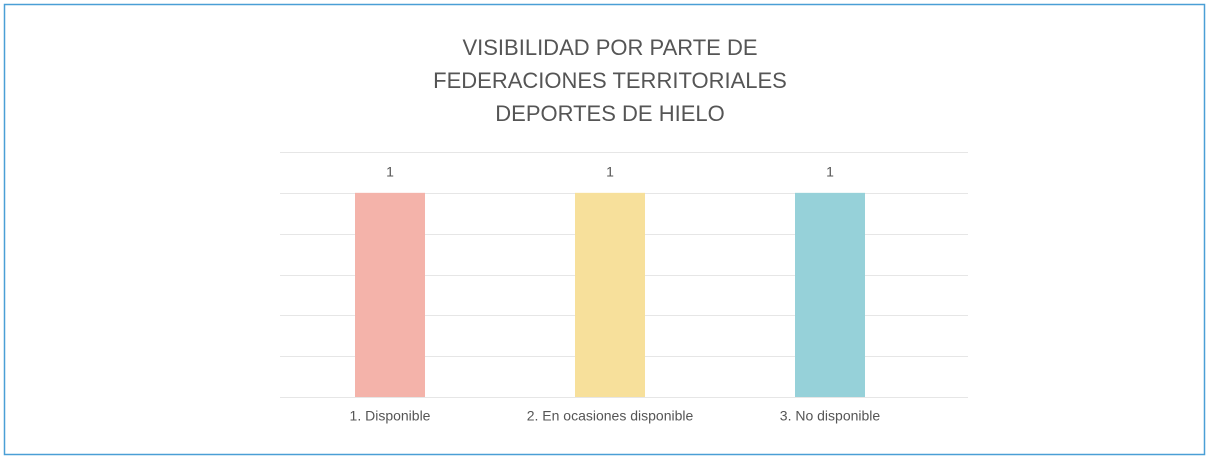 The image size is (1211, 456). I want to click on chart-title: FEDERACIONES TERRITORIALES, so click(610, 80).